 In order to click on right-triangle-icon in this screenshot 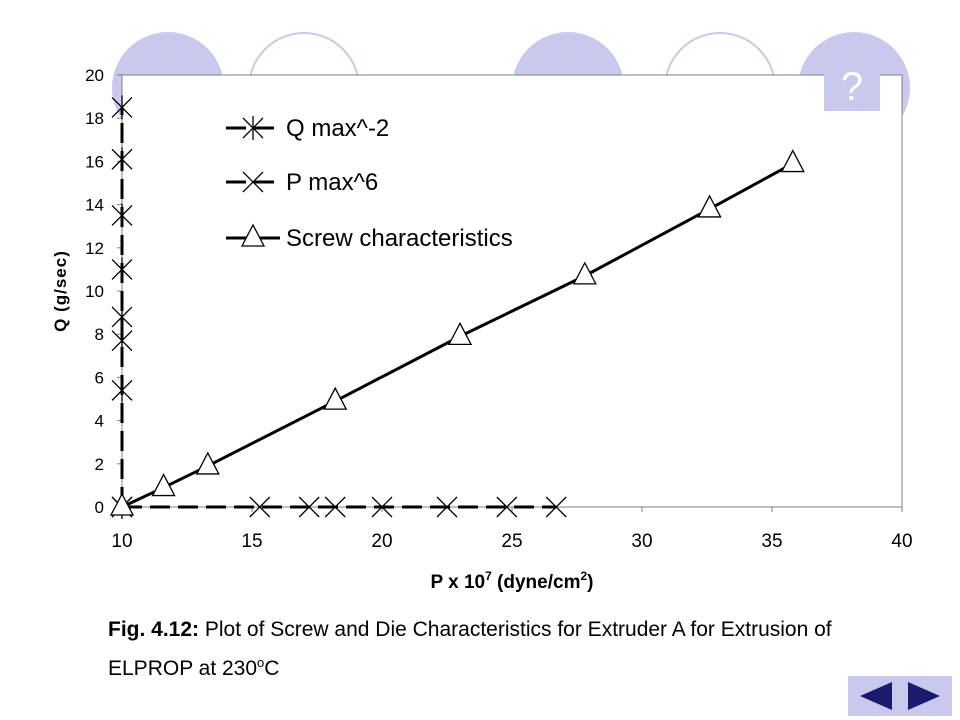, I will do `click(924, 696)`.